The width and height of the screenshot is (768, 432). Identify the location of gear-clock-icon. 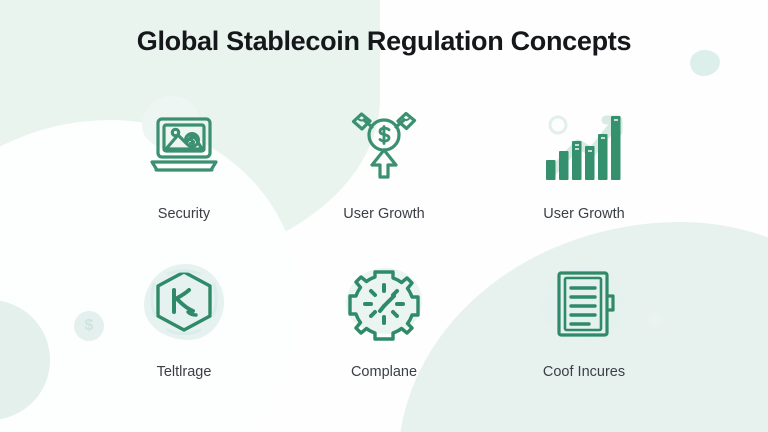
(384, 305).